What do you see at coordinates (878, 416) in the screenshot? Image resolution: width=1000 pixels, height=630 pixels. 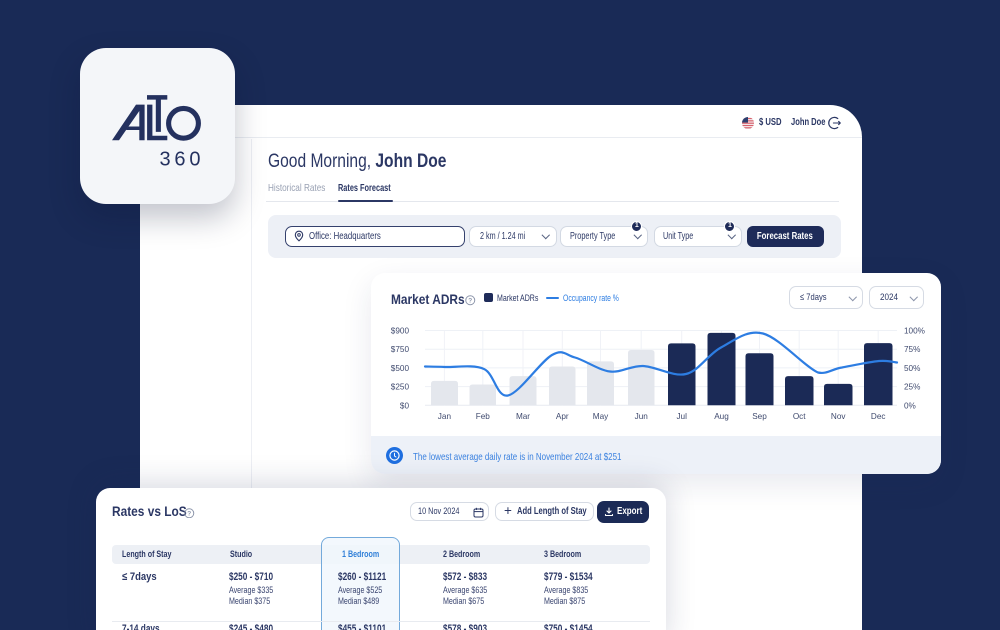 I see `svg-text: Dec` at bounding box center [878, 416].